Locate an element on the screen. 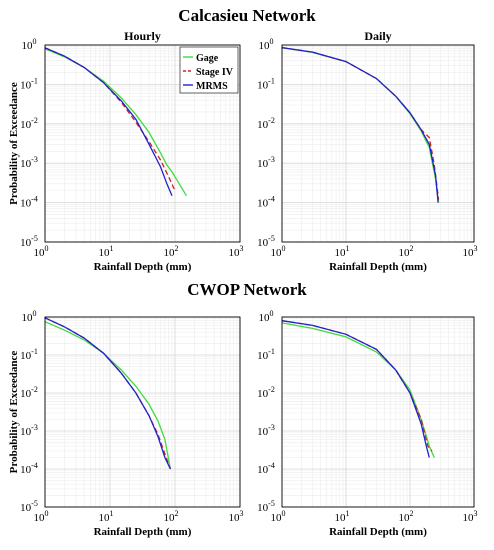 The image size is (494, 550). legend: Gage Stage IV MRMS is located at coordinates (209, 70).